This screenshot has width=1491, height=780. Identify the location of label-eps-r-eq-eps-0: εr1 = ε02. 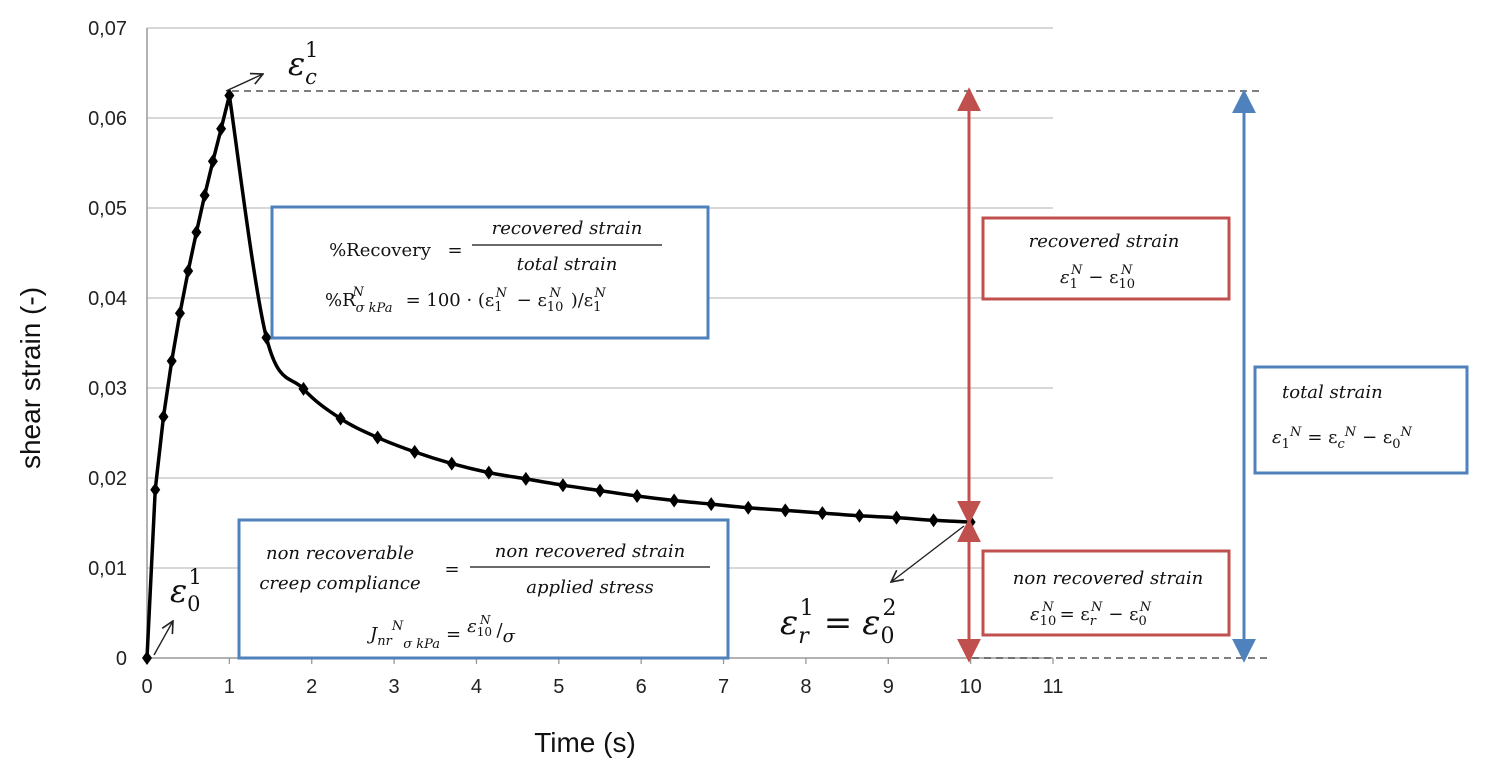
(838, 622).